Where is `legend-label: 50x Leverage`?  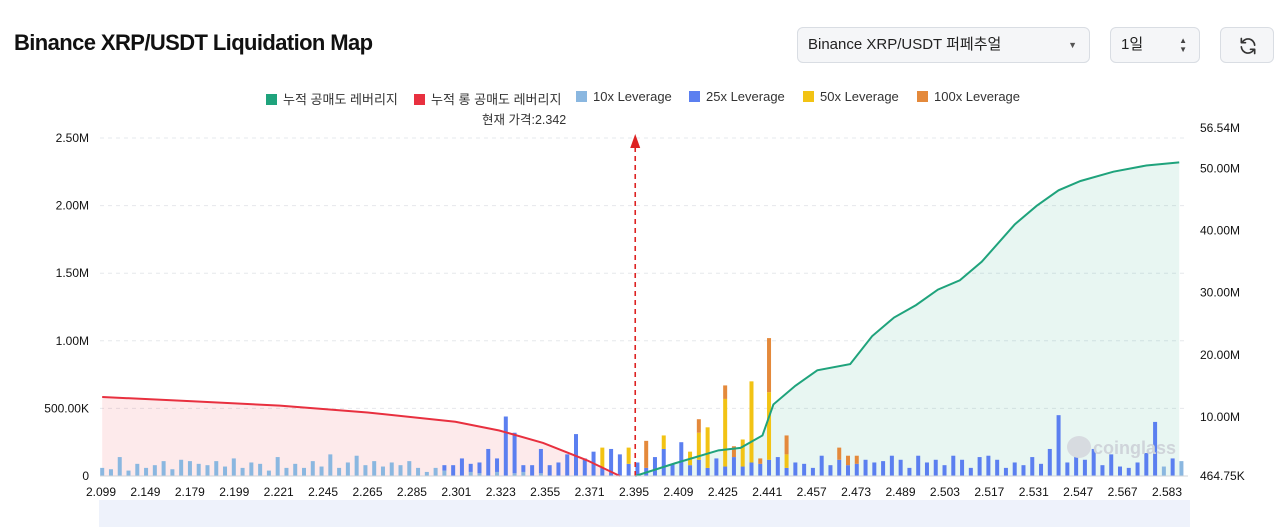 legend-label: 50x Leverage is located at coordinates (859, 96).